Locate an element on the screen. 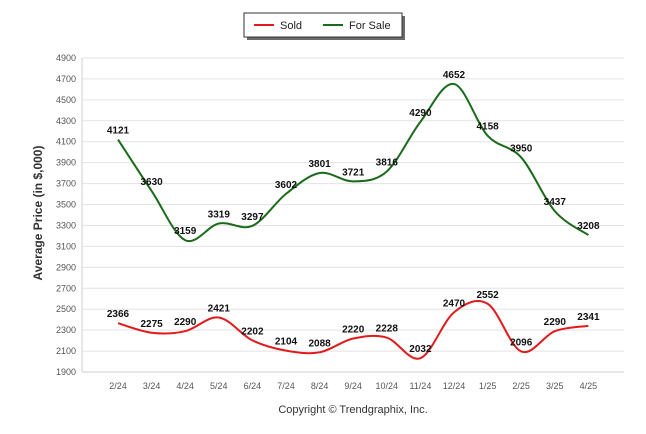 Image resolution: width=646 pixels, height=434 pixels. y-tick-label: 3300 is located at coordinates (66, 225).